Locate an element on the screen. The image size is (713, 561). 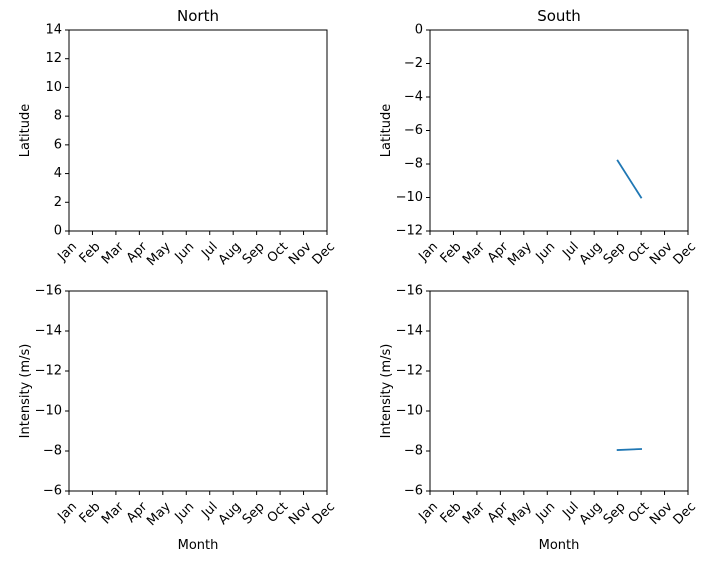
panel-title: North is located at coordinates (198, 16).